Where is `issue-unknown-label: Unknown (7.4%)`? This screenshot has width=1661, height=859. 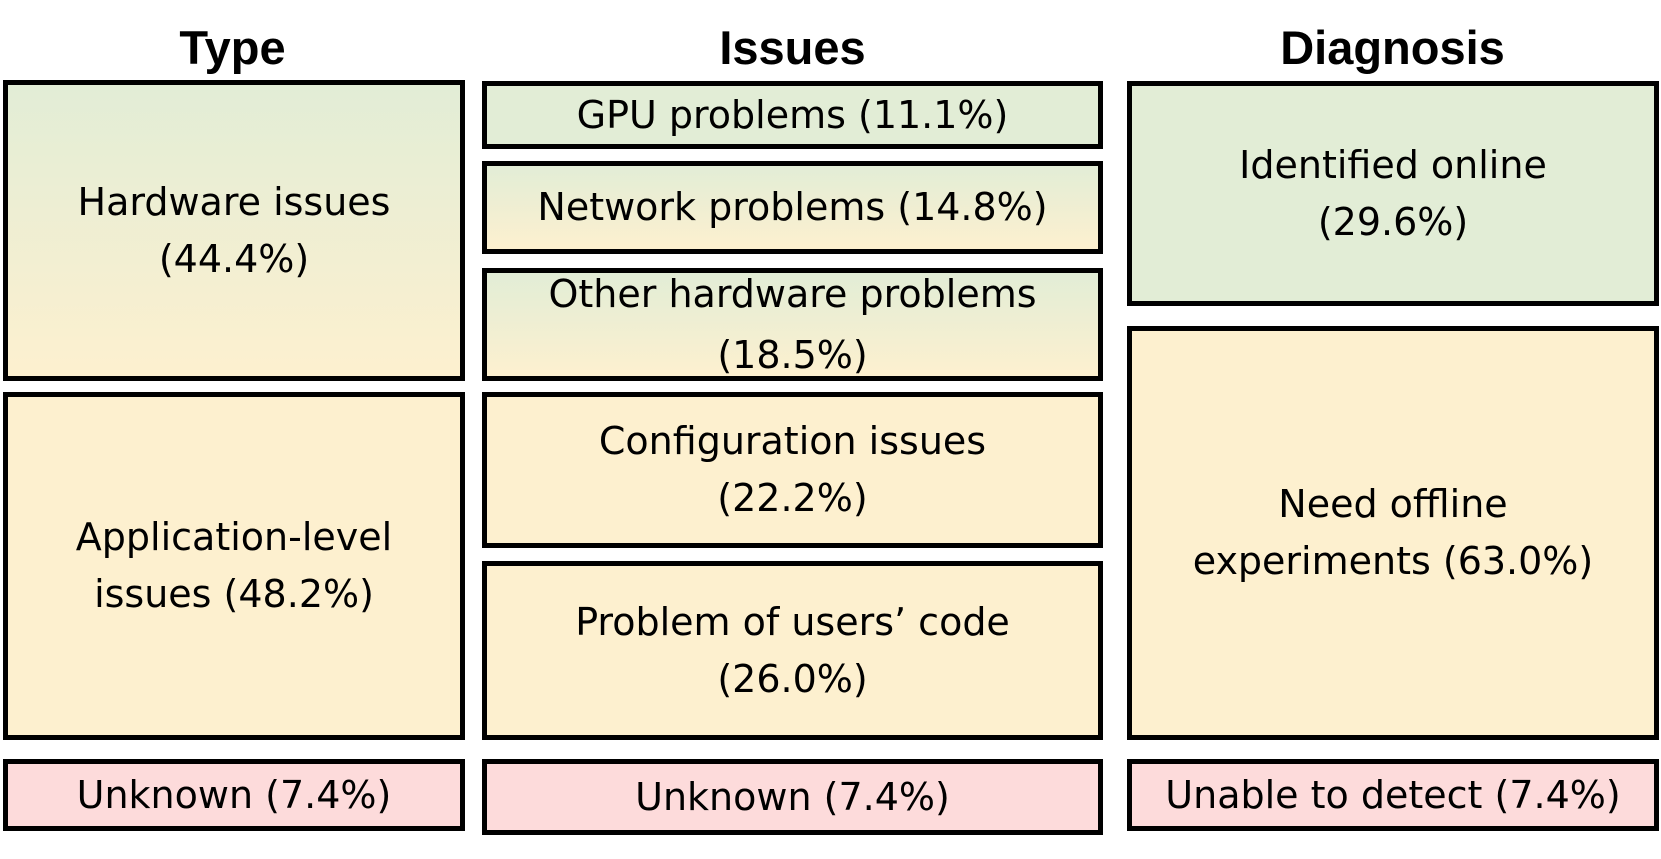
issue-unknown-label: Unknown (7.4%) is located at coordinates (792, 796).